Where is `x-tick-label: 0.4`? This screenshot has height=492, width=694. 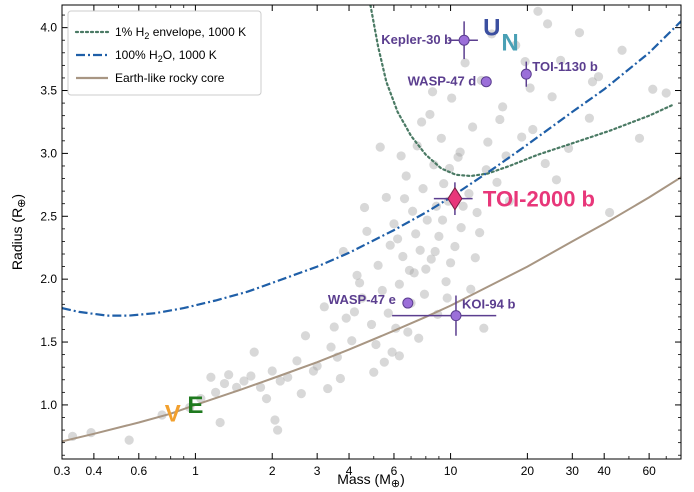
x-tick-label: 0.4 is located at coordinates (94, 471).